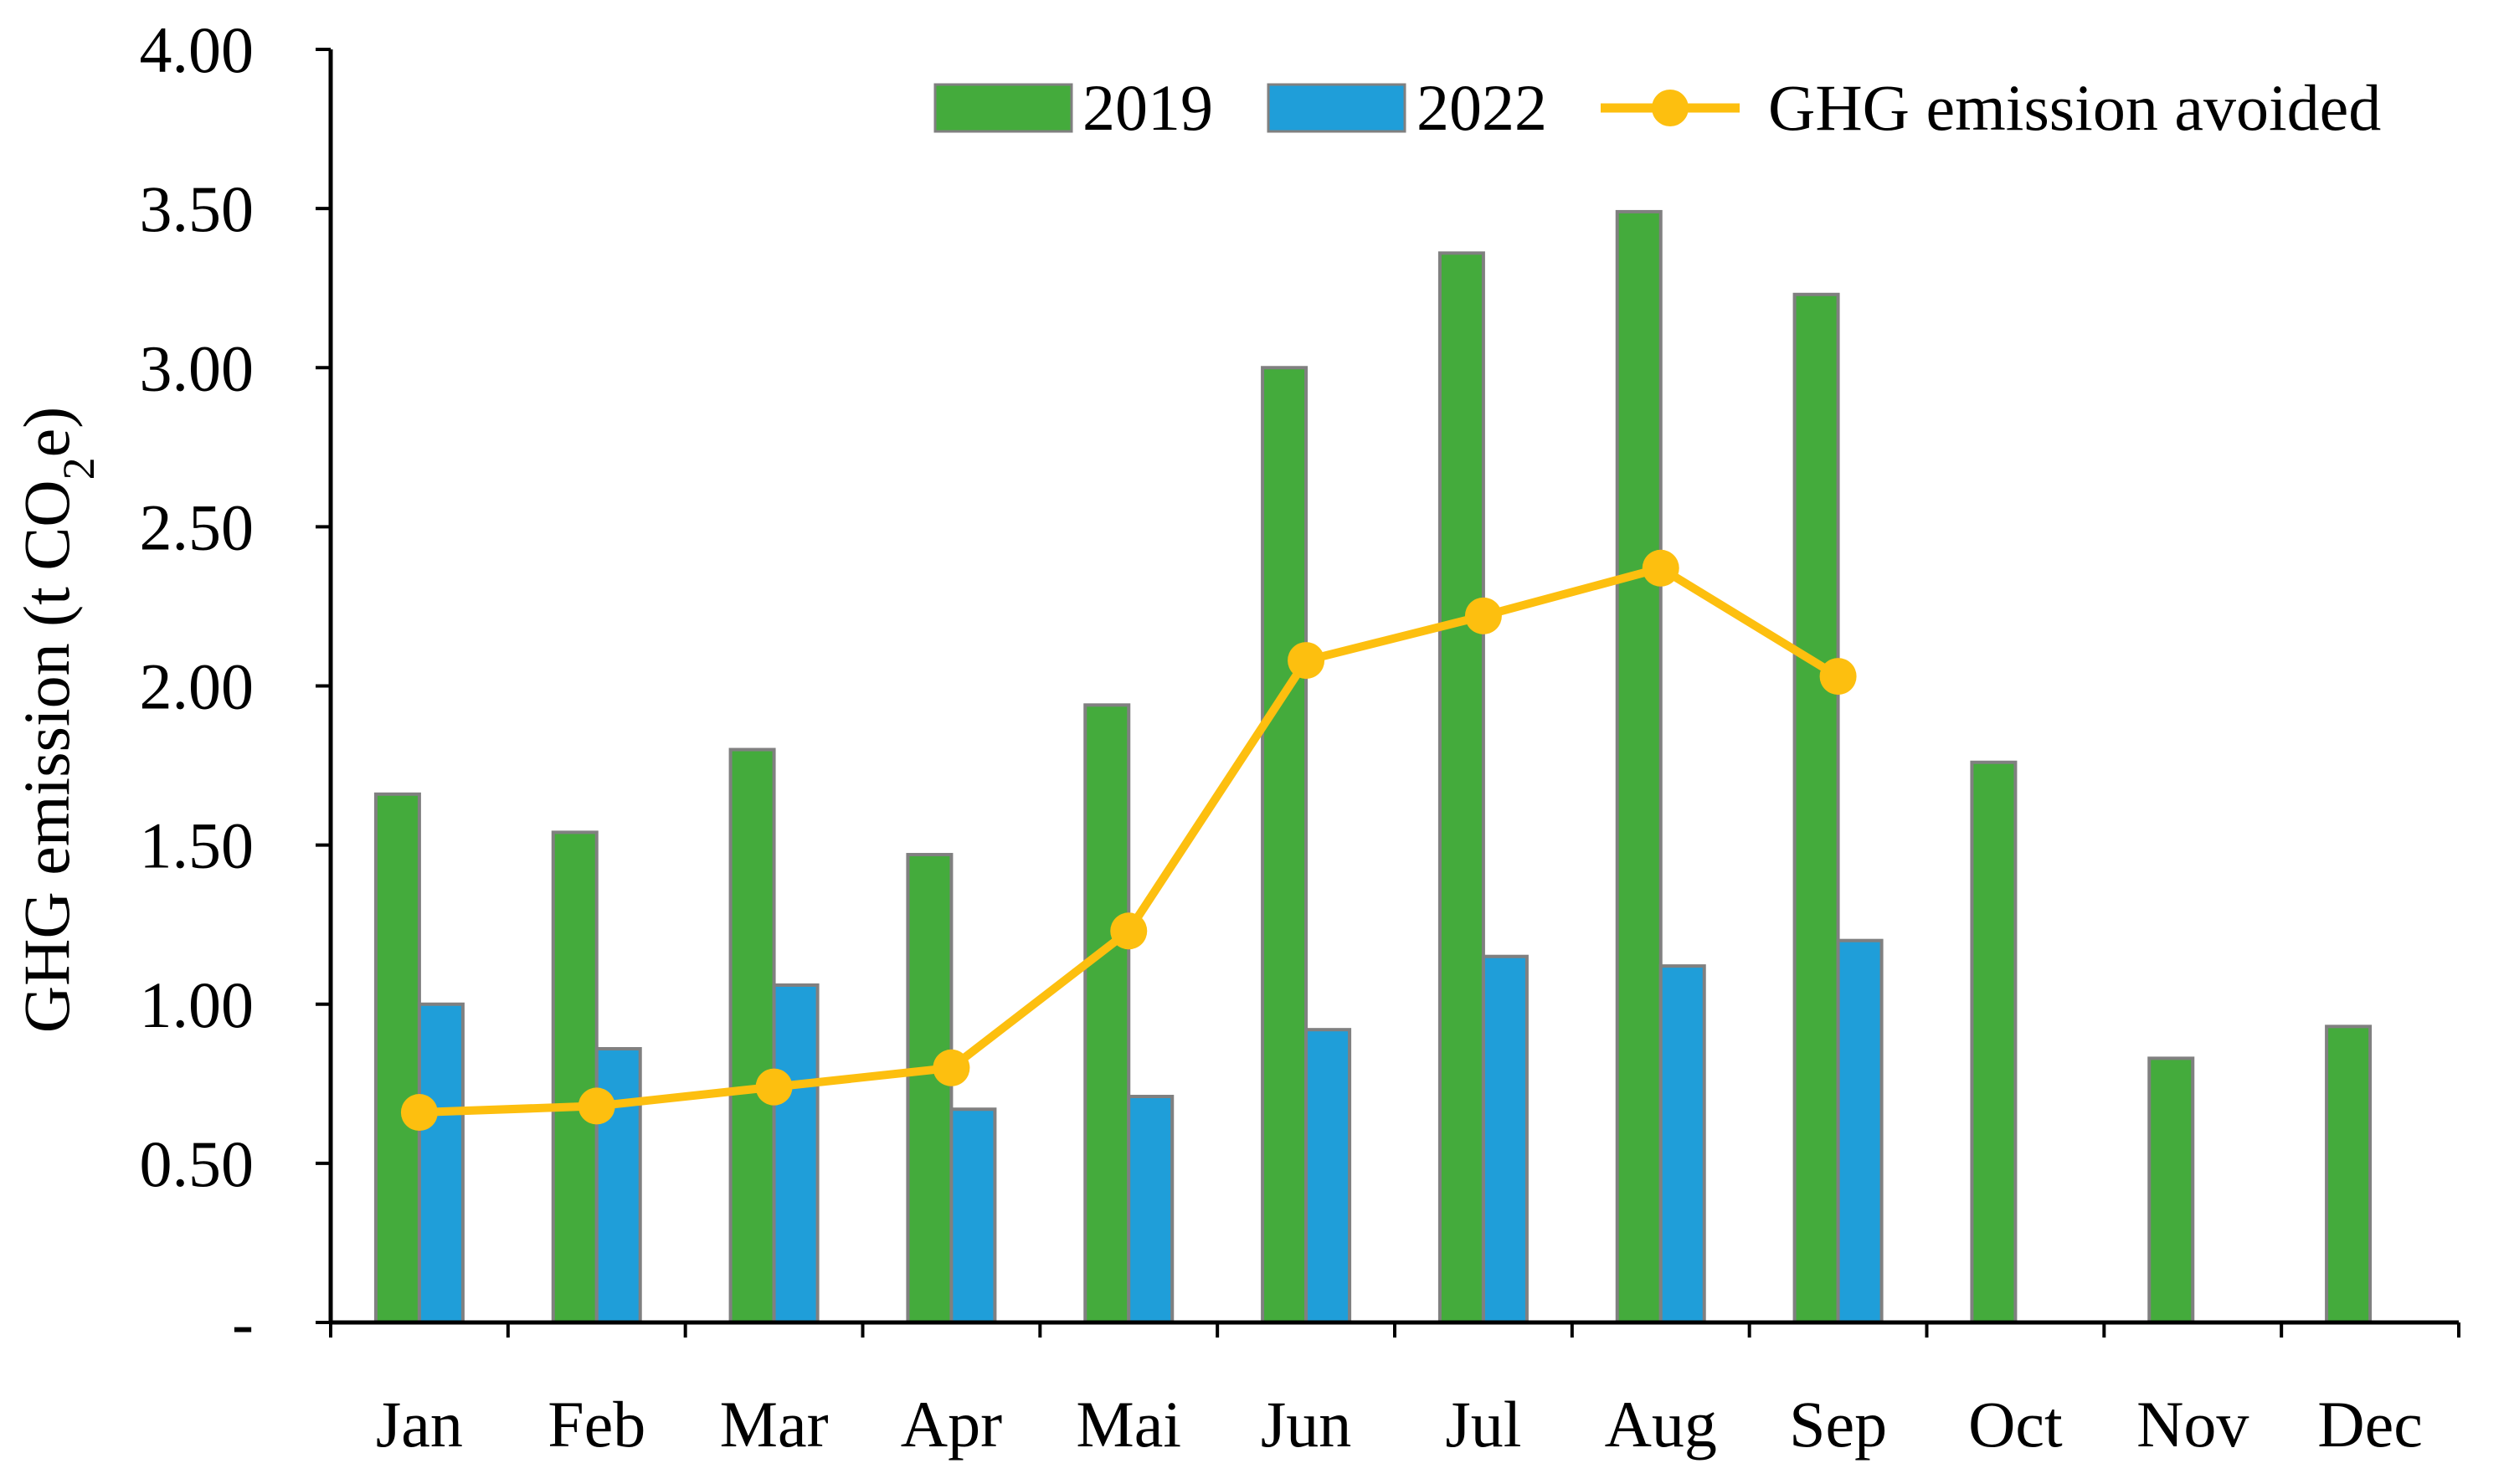 Image resolution: width=2509 pixels, height=1484 pixels. I want to click on bar-2019-mar, so click(752, 1035).